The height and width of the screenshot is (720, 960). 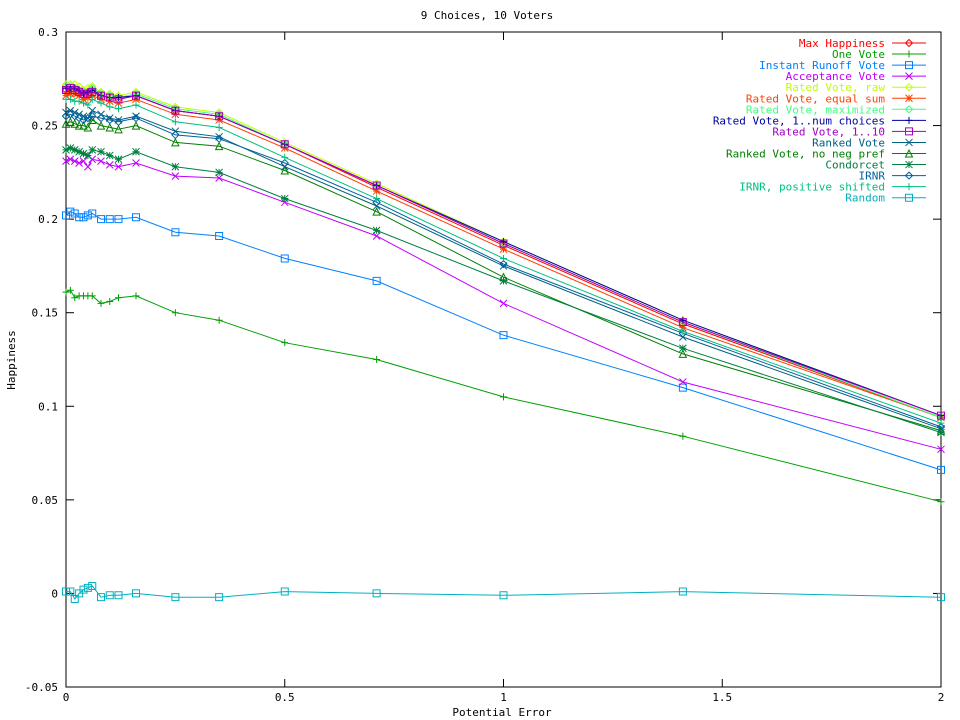 I want to click on legend-label: One Vote, so click(x=858, y=54).